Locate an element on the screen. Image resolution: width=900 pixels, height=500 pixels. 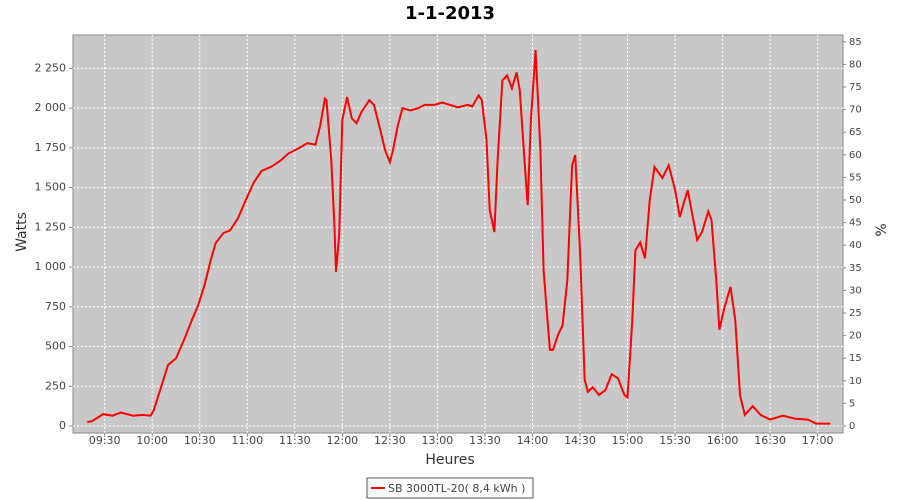
y-tick-label: 250 is located at coordinates (55, 385).